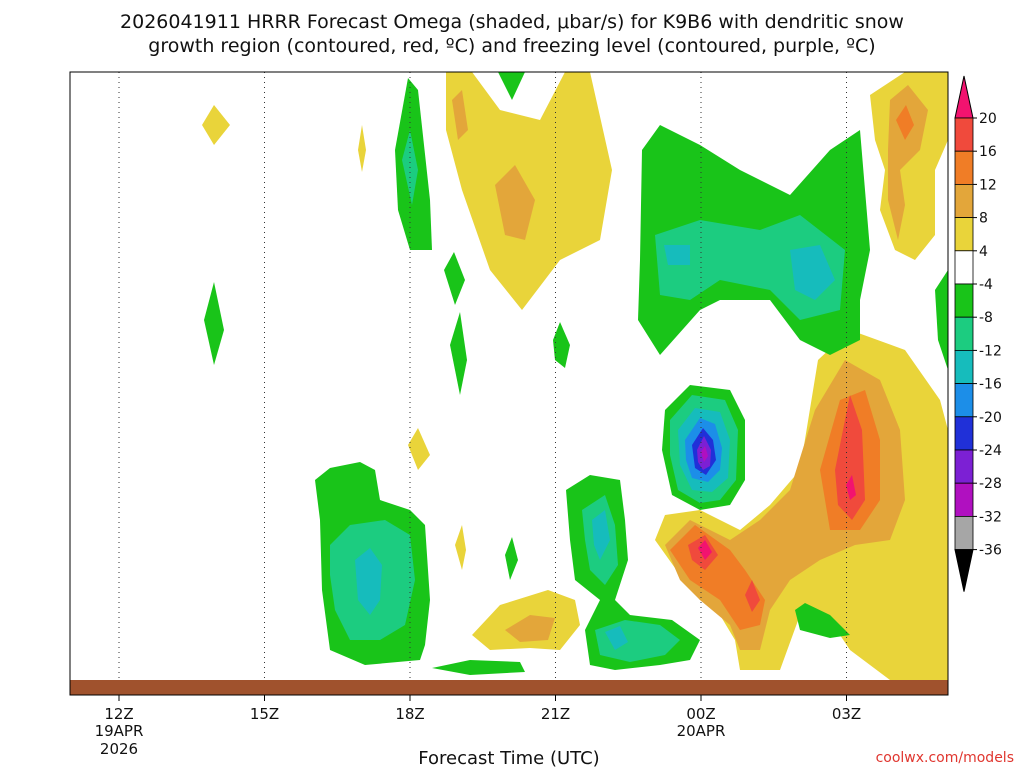 This screenshot has width=1024, height=768. What do you see at coordinates (988, 185) in the screenshot?
I see `colorbar-tick-label: 12` at bounding box center [988, 185].